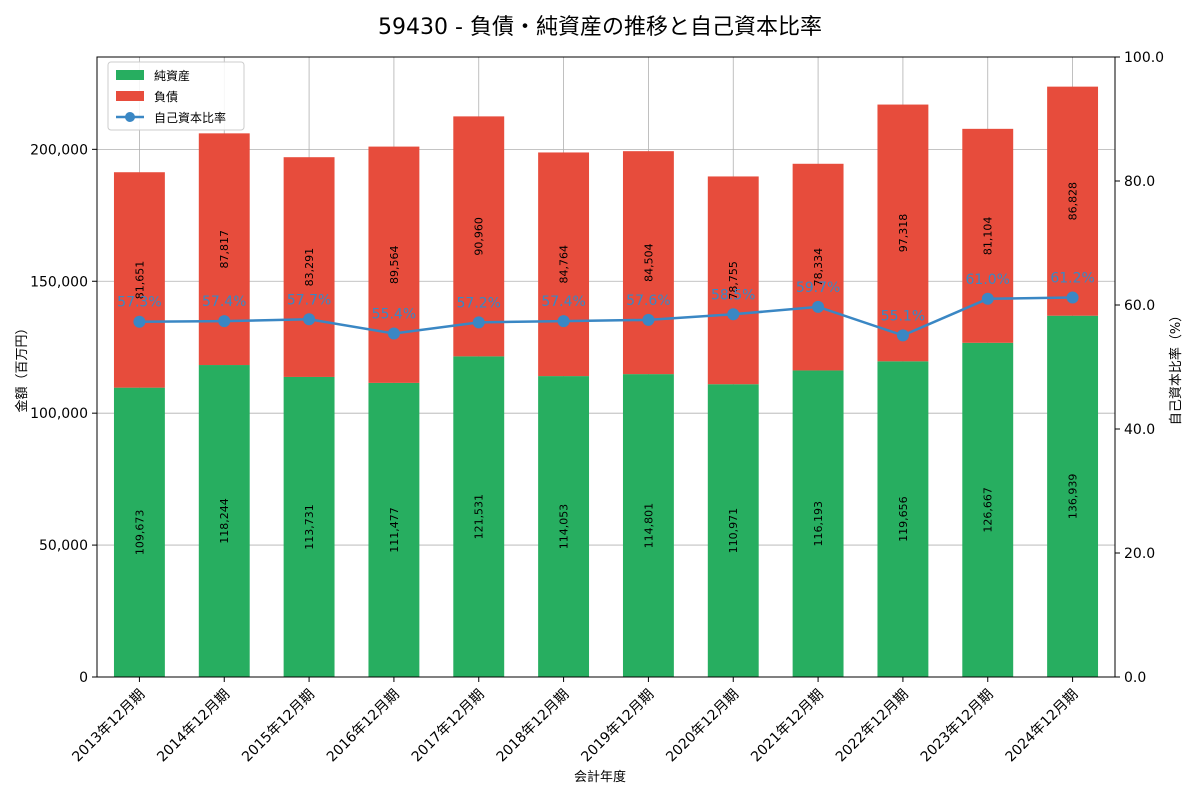 Image resolution: width=1200 pixels, height=800 pixels. Describe the element at coordinates (1176, 367) in the screenshot. I see `y2-axis-title: 自己資本比率（%）` at that location.